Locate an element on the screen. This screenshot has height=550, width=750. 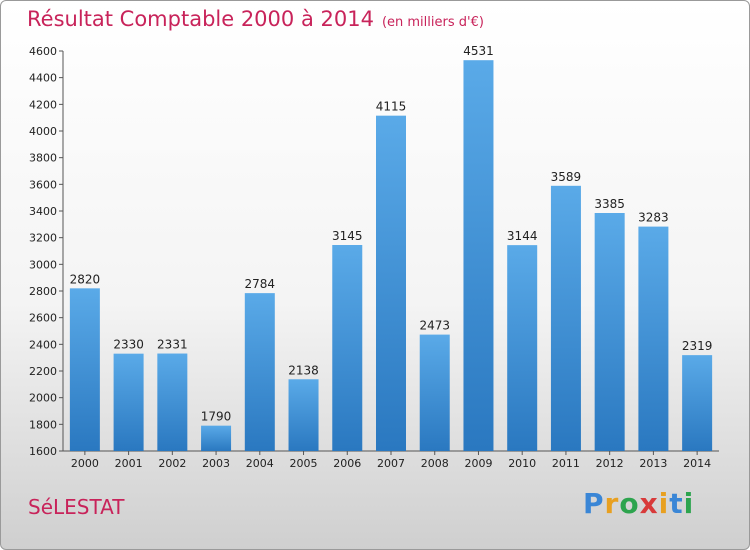
x-tick-label-2002: 2002 is located at coordinates (172, 463).